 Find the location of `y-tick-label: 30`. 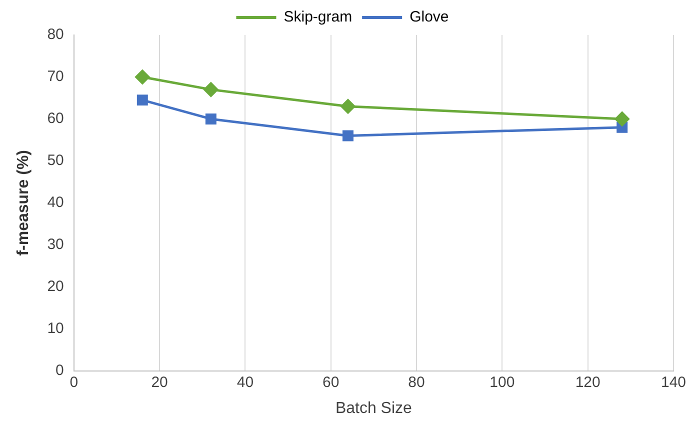

y-tick-label: 30 is located at coordinates (55, 245).